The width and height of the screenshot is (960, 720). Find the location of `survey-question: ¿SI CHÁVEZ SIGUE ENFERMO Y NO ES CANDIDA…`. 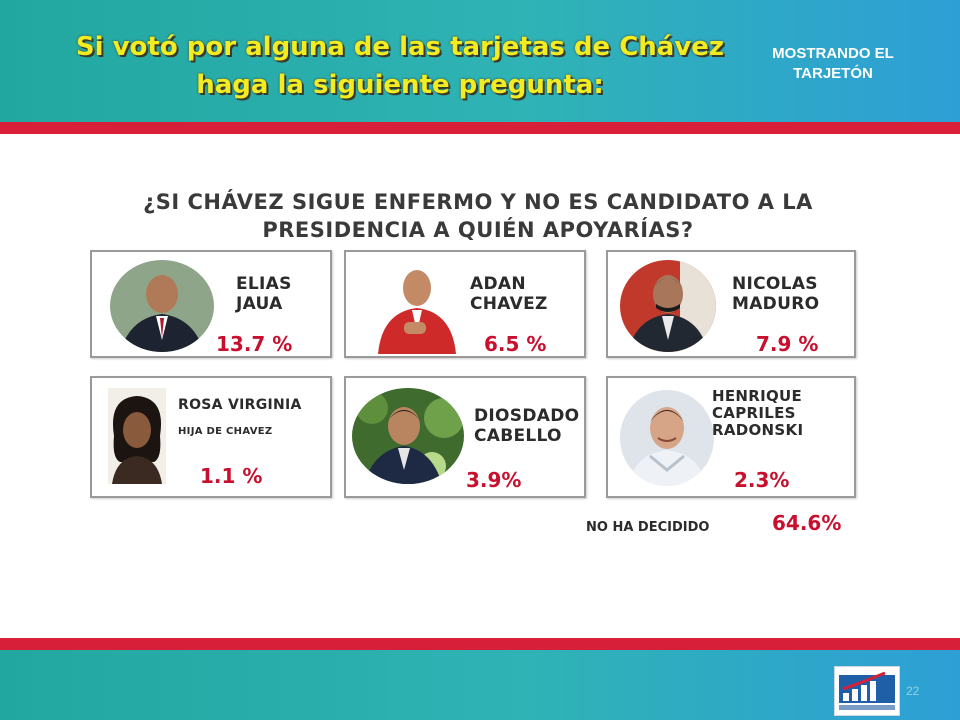

survey-question: ¿SI CHÁVEZ SIGUE ENFERMO Y NO ES CANDIDA… is located at coordinates (478, 216).